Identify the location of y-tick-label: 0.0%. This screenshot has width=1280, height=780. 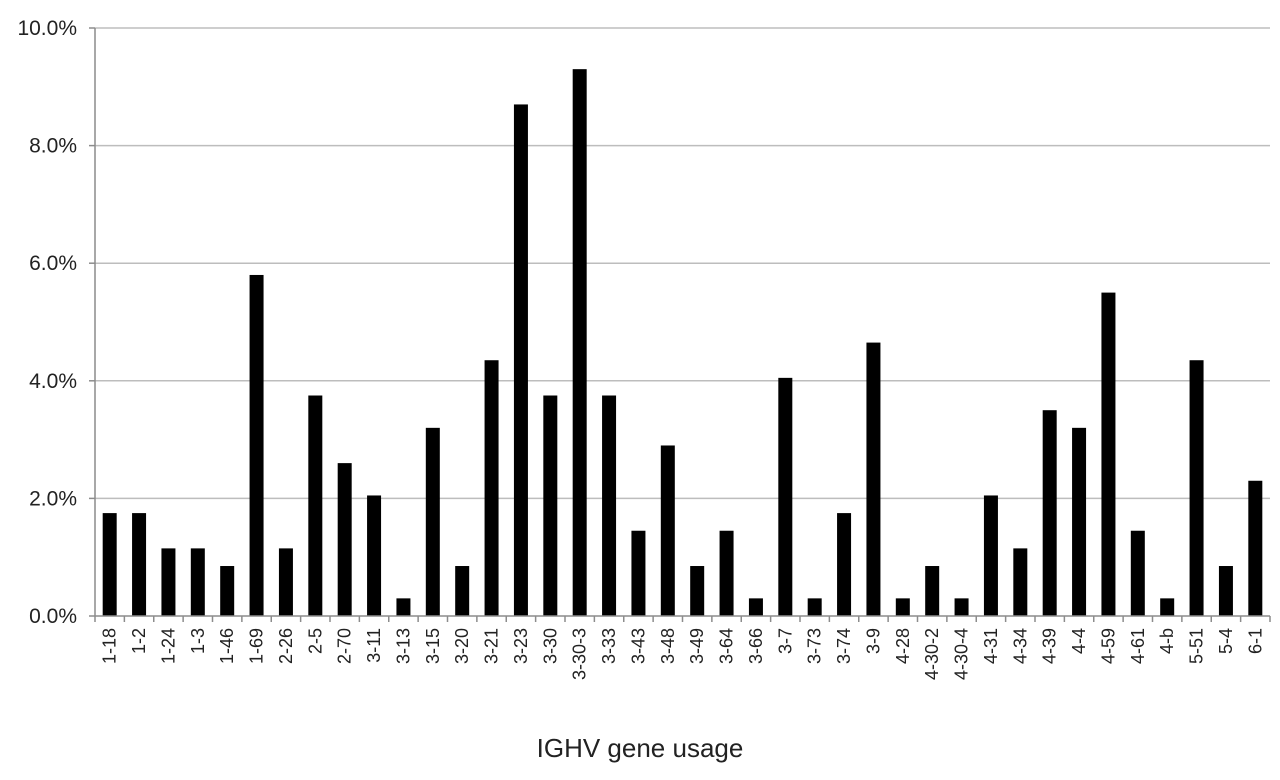
(53, 616).